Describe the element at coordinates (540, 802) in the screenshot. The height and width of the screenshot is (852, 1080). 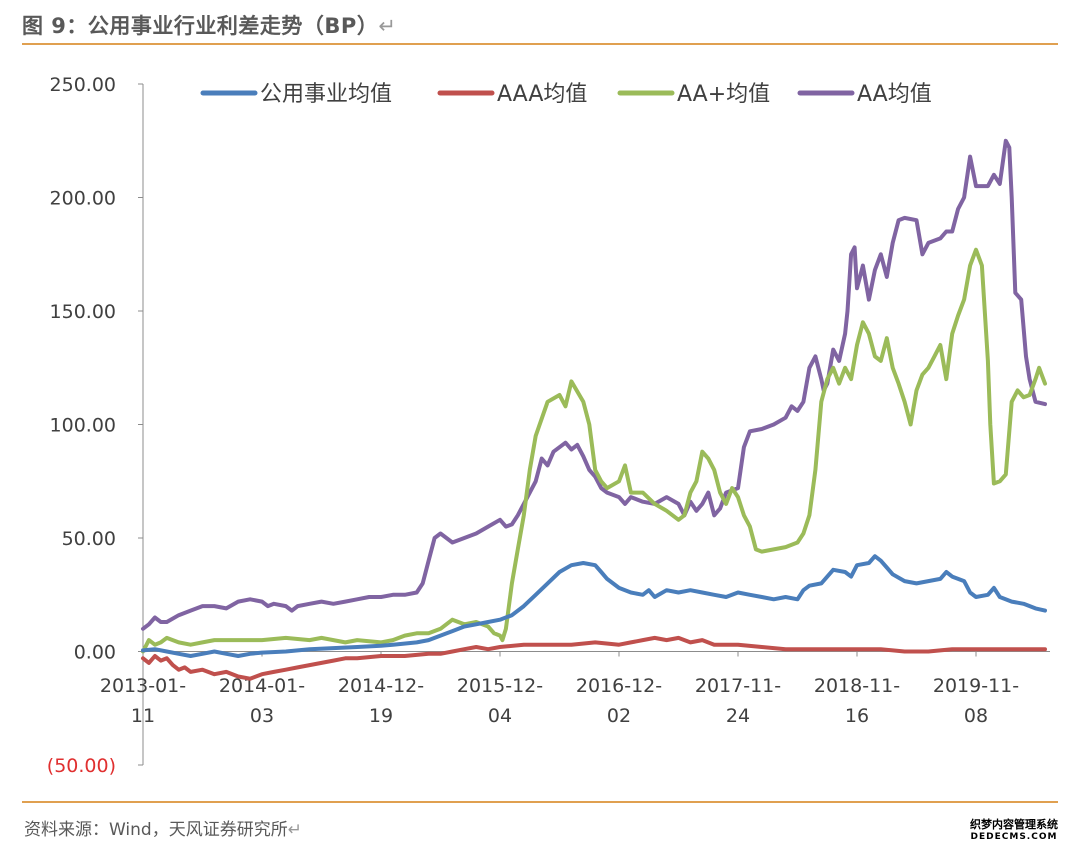
I see `source-divider` at that location.